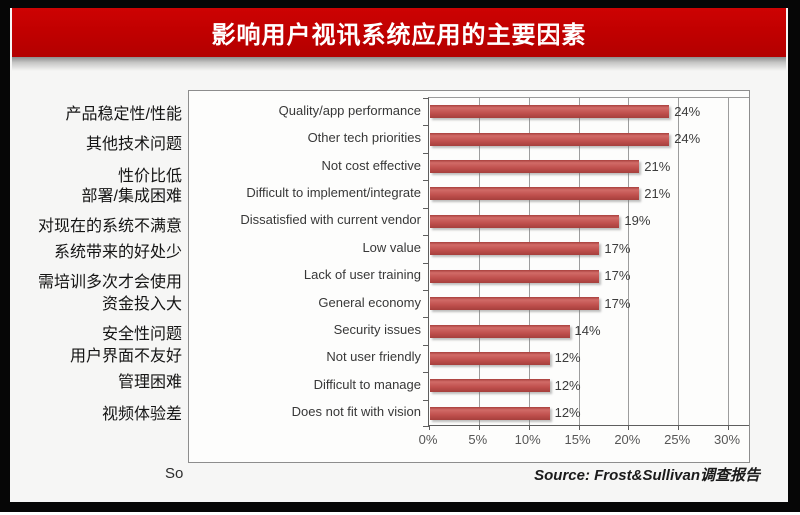 The width and height of the screenshot is (800, 515). I want to click on x-axis-tick-label: 20%, so click(627, 439).